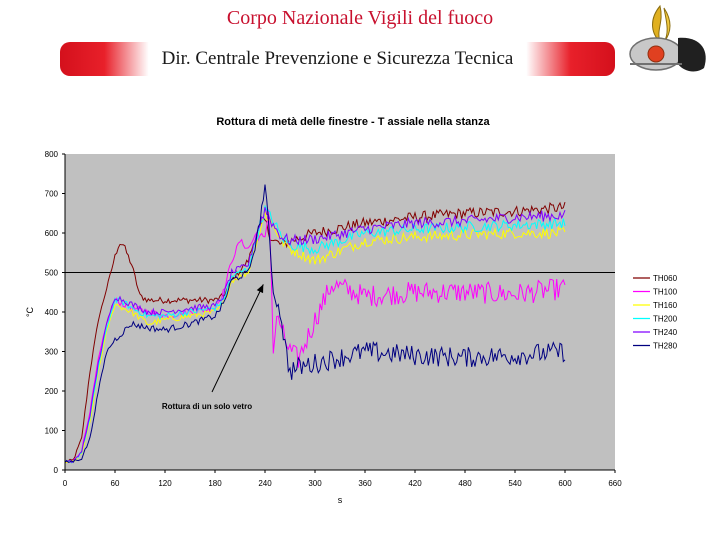 The image size is (720, 540). What do you see at coordinates (615, 483) in the screenshot?
I see `x-tick-label: 660` at bounding box center [615, 483].